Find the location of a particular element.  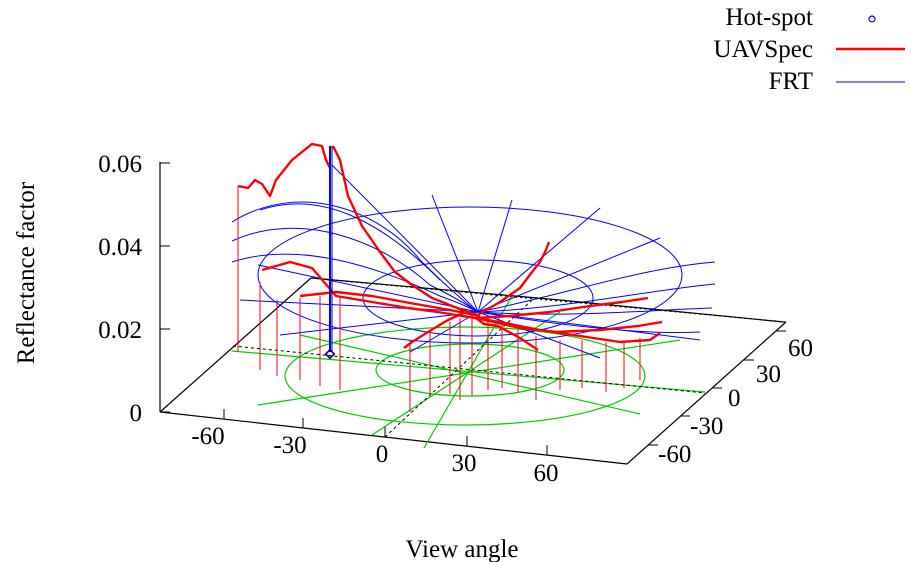

y-tick-label-1: -30 is located at coordinates (706, 426).